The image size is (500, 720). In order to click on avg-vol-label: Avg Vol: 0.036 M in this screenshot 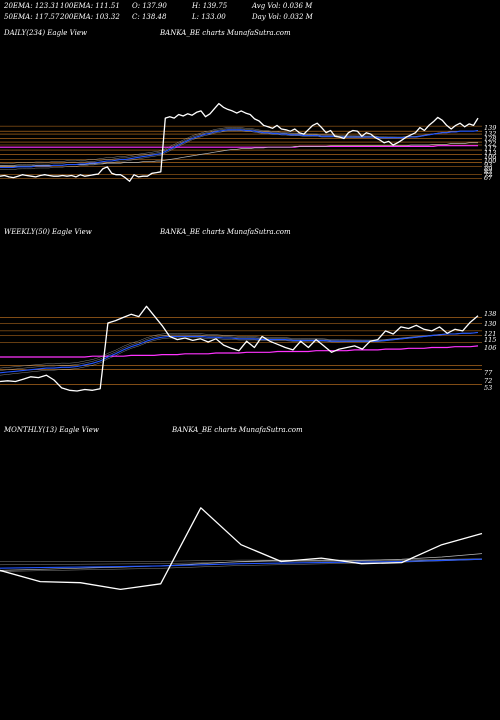, I will do `click(282, 6)`.